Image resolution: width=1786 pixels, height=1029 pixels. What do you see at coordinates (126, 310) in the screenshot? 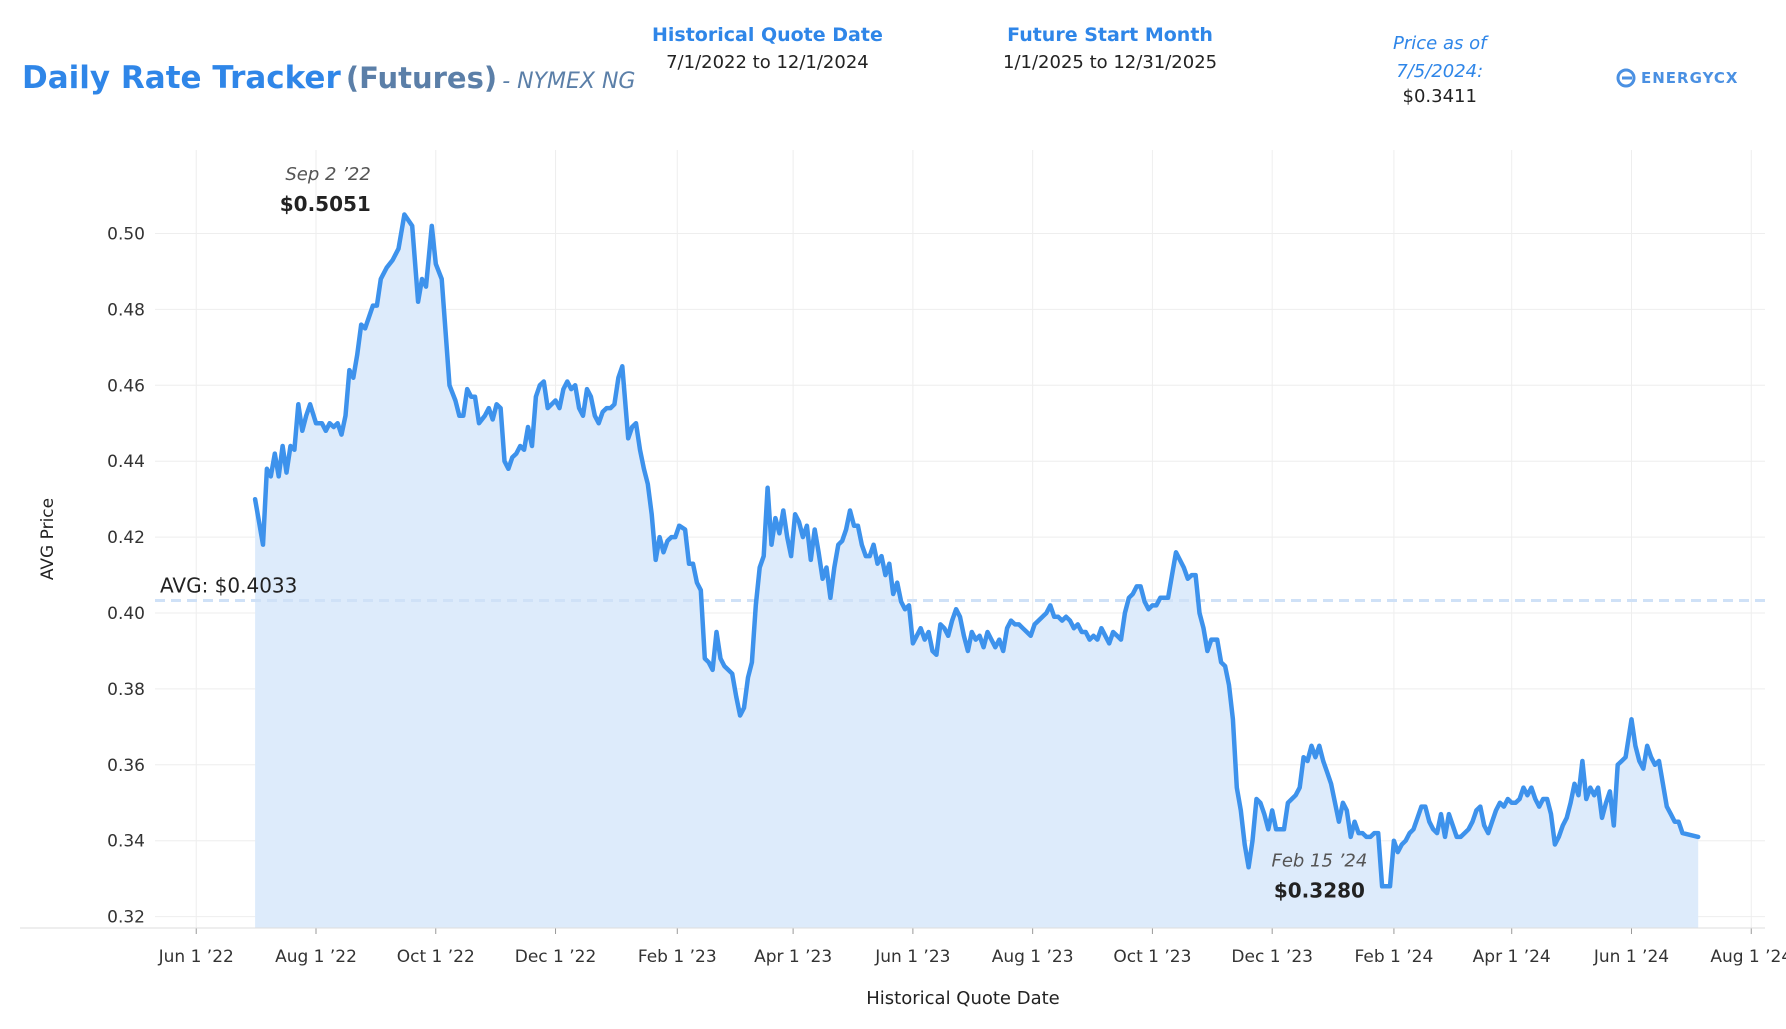
I see `y-tick-label: 0.48` at bounding box center [126, 310].